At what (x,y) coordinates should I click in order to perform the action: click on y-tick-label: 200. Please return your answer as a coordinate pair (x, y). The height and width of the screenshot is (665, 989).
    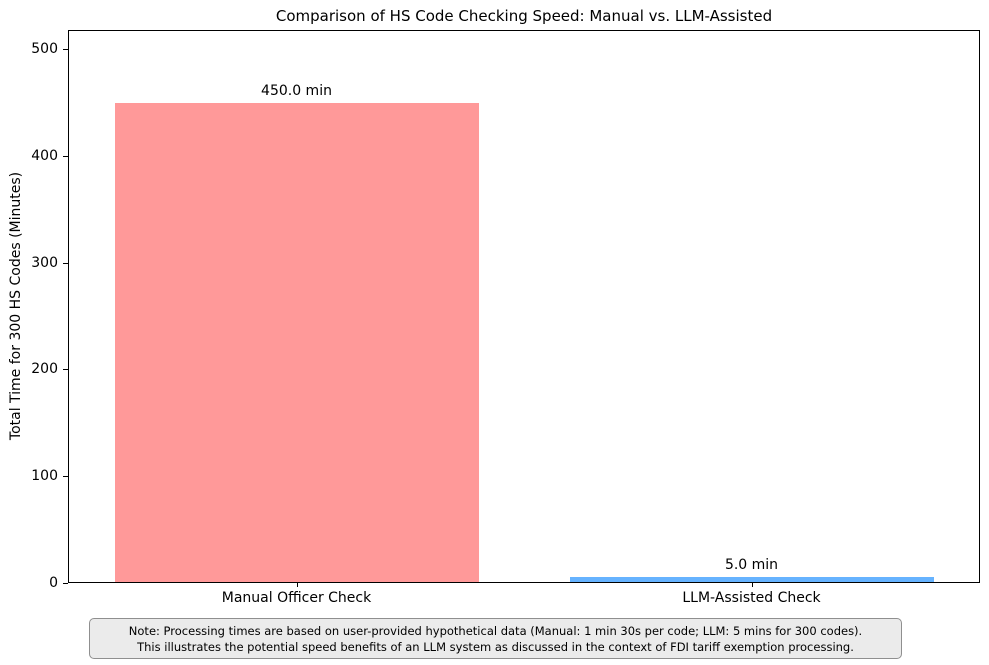
    Looking at the image, I should click on (44, 369).